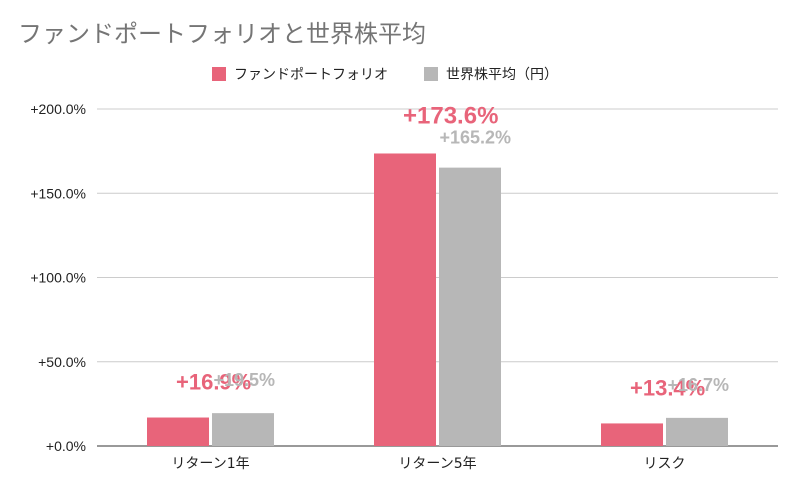  What do you see at coordinates (222, 34) in the screenshot?
I see `chart-title: ファンドポートフォリオと世界株平均` at bounding box center [222, 34].